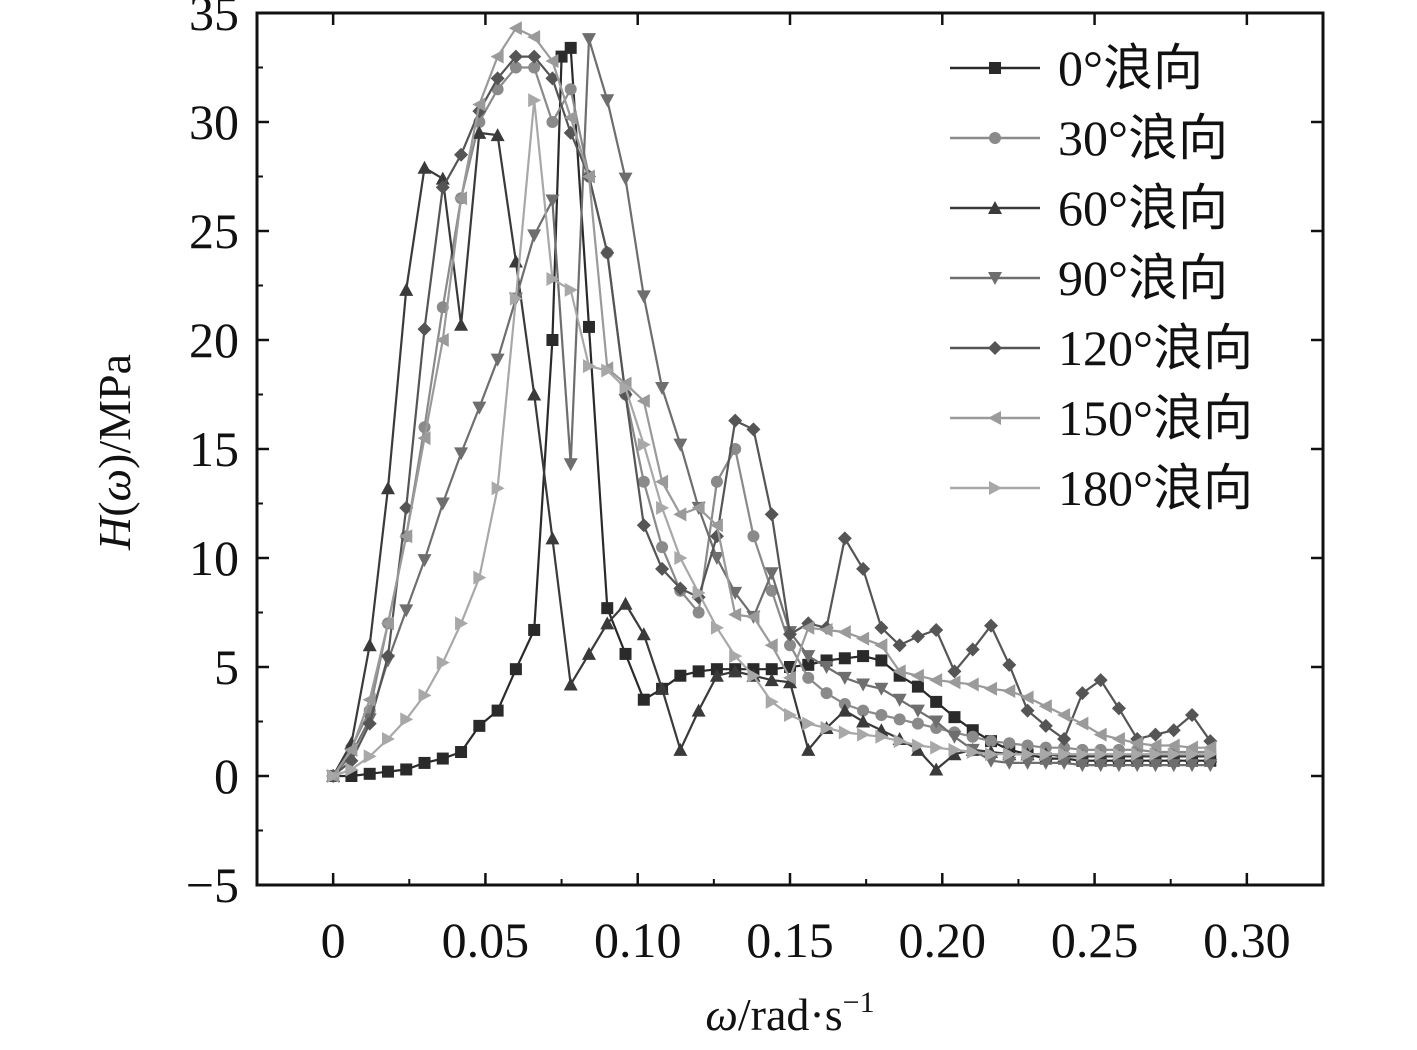 This screenshot has height=1050, width=1417. What do you see at coordinates (214, 449) in the screenshot?
I see `y-tick-label: 15` at bounding box center [214, 449].